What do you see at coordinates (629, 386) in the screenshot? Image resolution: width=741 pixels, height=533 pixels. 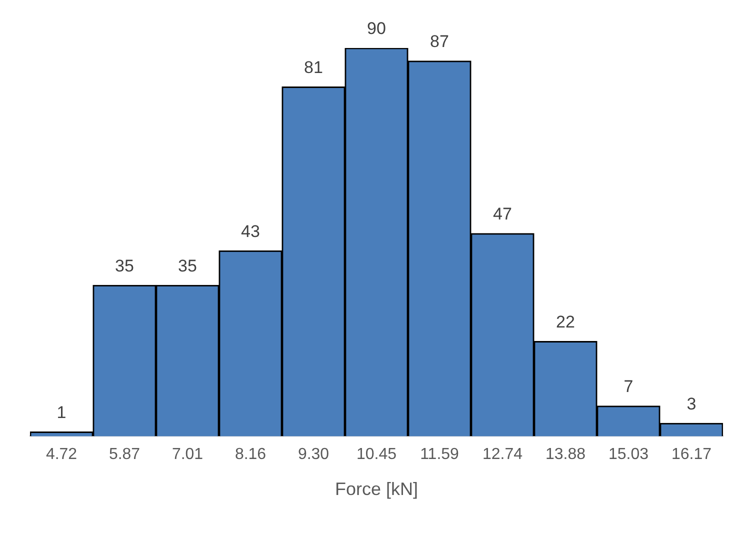 I see `data-label: 7` at bounding box center [629, 386].